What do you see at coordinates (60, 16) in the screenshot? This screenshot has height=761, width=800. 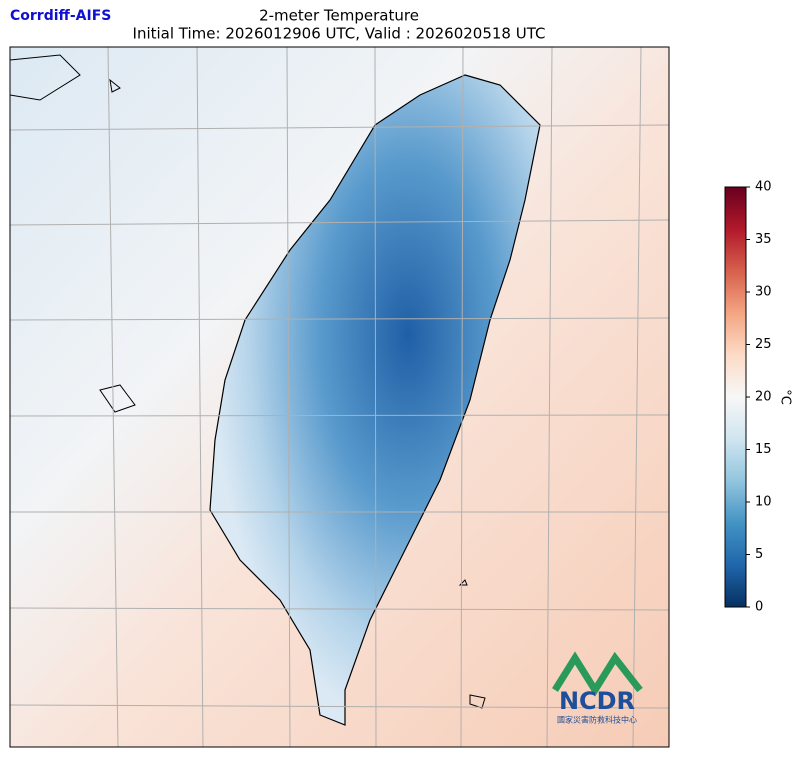 I see `brand: Corrdiff-AIFS` at bounding box center [60, 16].